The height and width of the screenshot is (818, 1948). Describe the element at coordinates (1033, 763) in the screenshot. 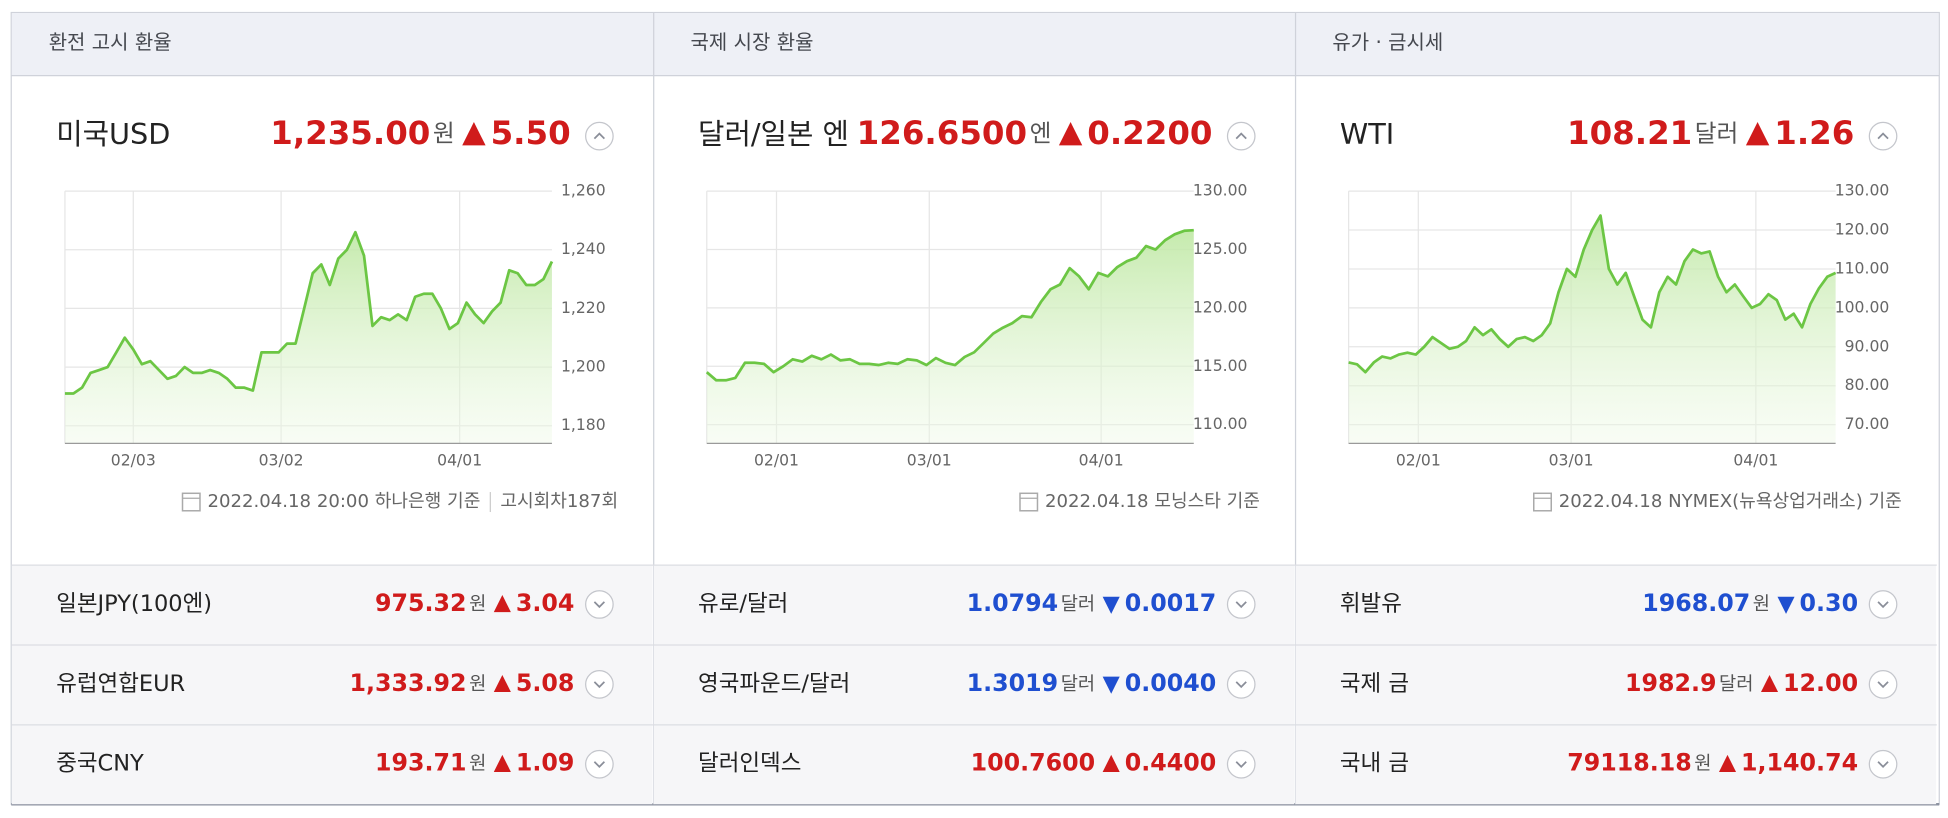

I see `value: 100.7600` at that location.